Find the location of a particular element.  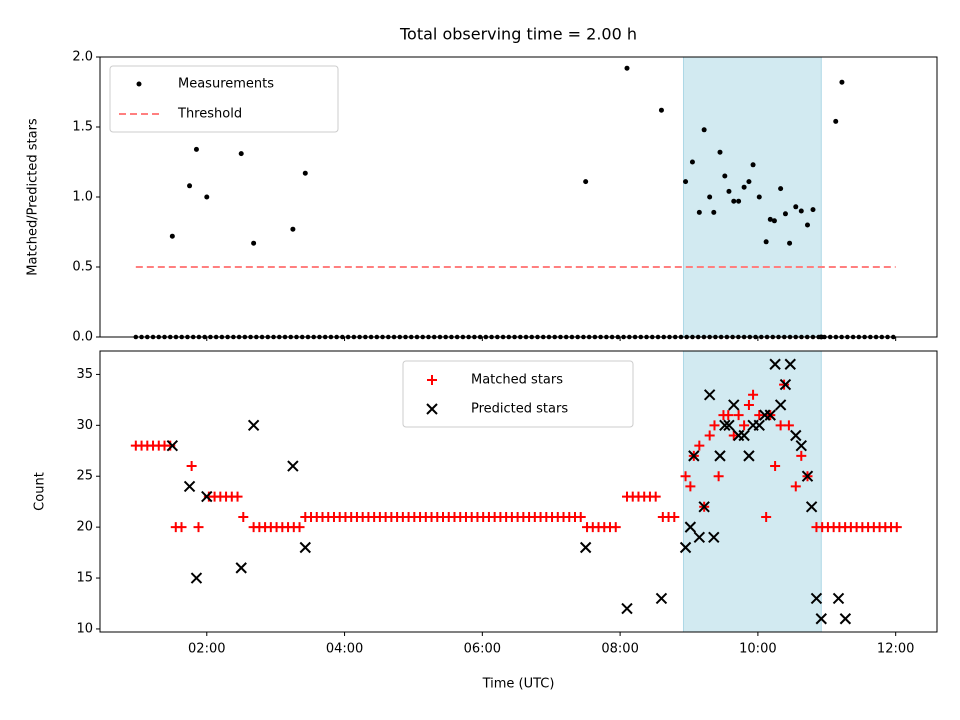

legend-label-measurements: Measurements is located at coordinates (226, 84).